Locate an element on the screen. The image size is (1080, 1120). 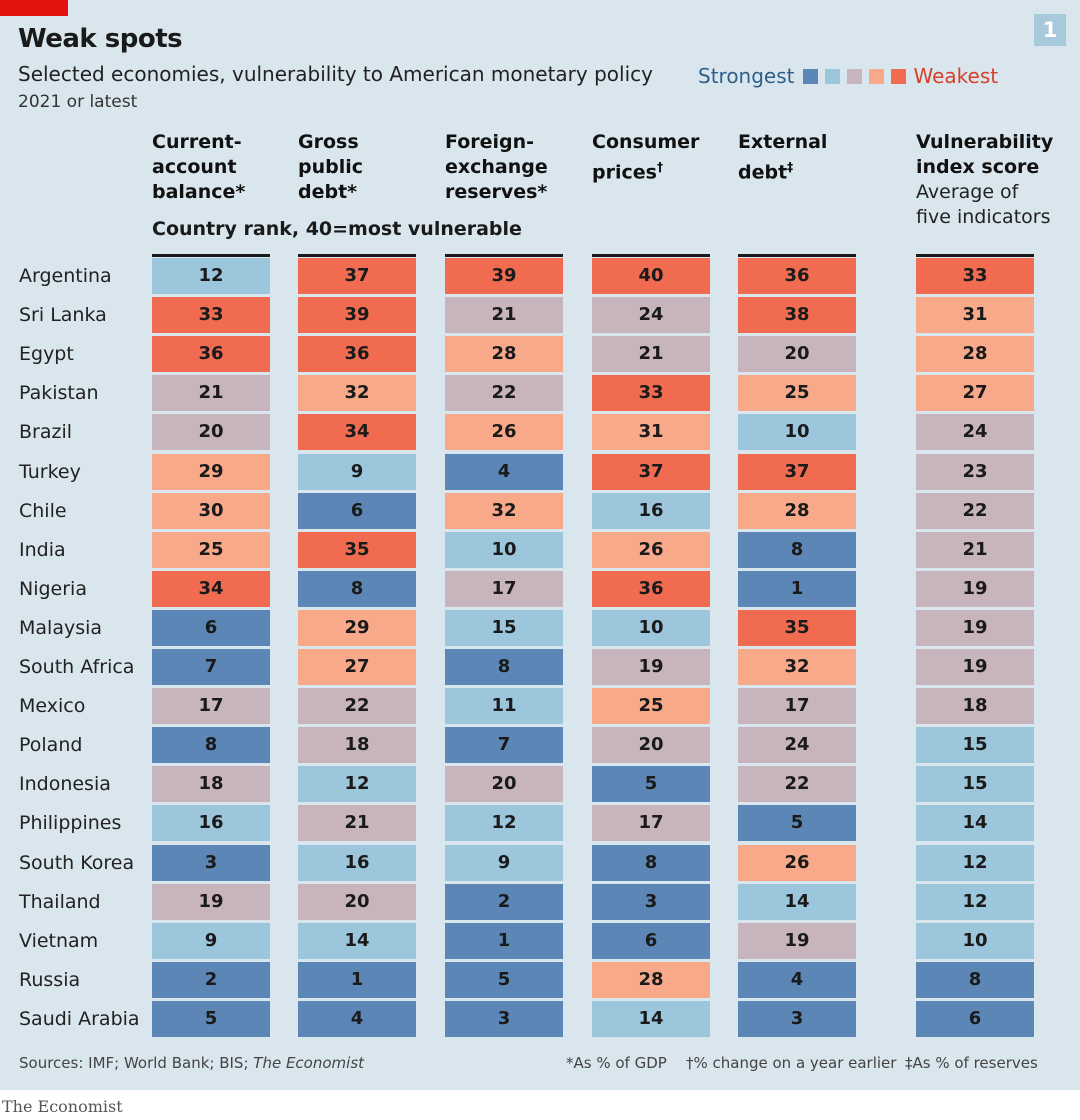
value-note: Country rank, 40=most vulnerable is located at coordinates (337, 229).